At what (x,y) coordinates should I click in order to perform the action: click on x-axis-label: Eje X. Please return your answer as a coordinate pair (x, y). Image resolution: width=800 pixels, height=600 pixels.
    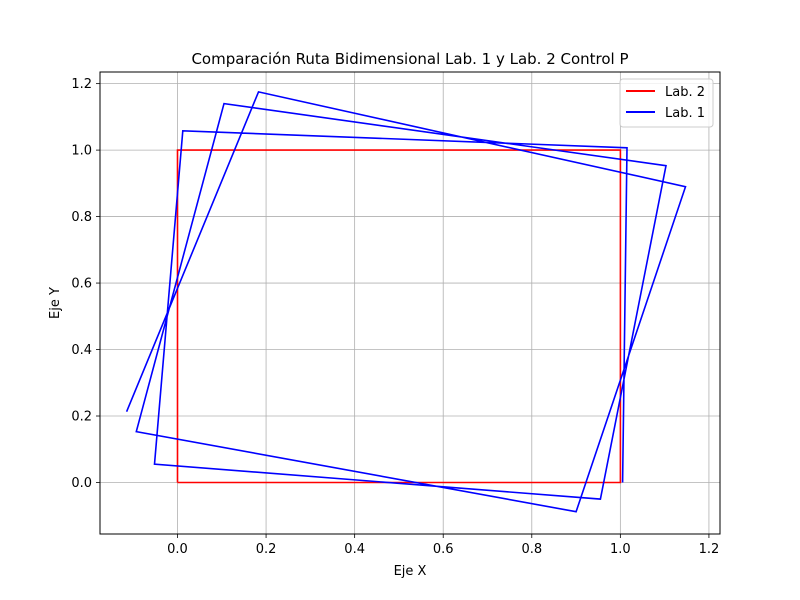
    Looking at the image, I should click on (410, 571).